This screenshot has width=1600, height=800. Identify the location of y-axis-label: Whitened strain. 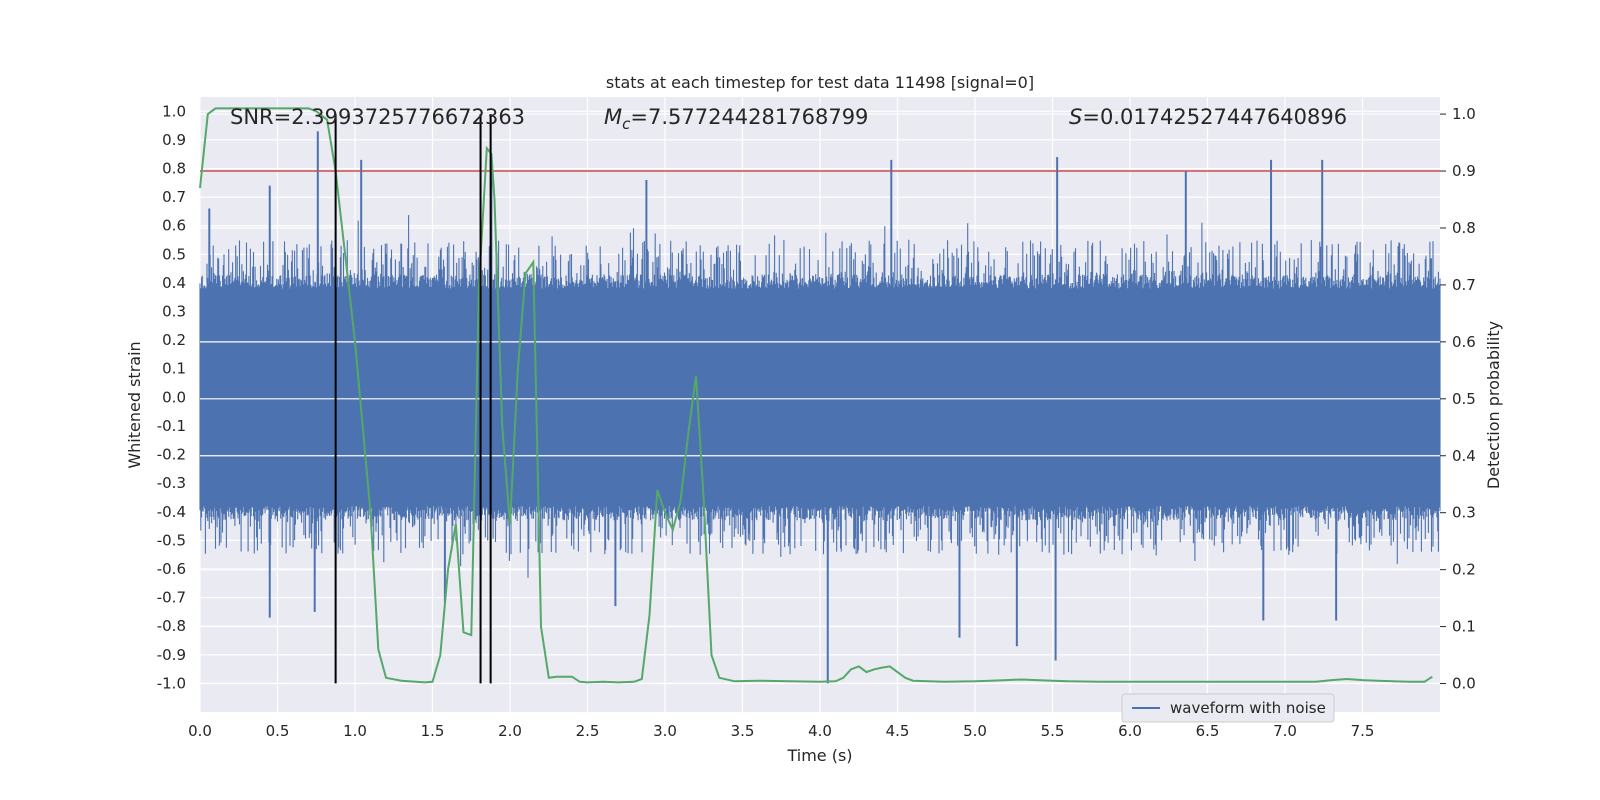
(134, 404).